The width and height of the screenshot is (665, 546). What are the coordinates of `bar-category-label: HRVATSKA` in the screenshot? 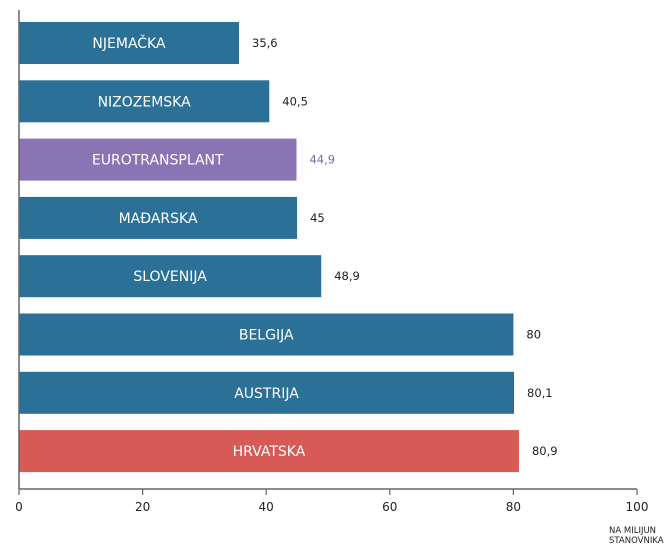 It's located at (269, 452).